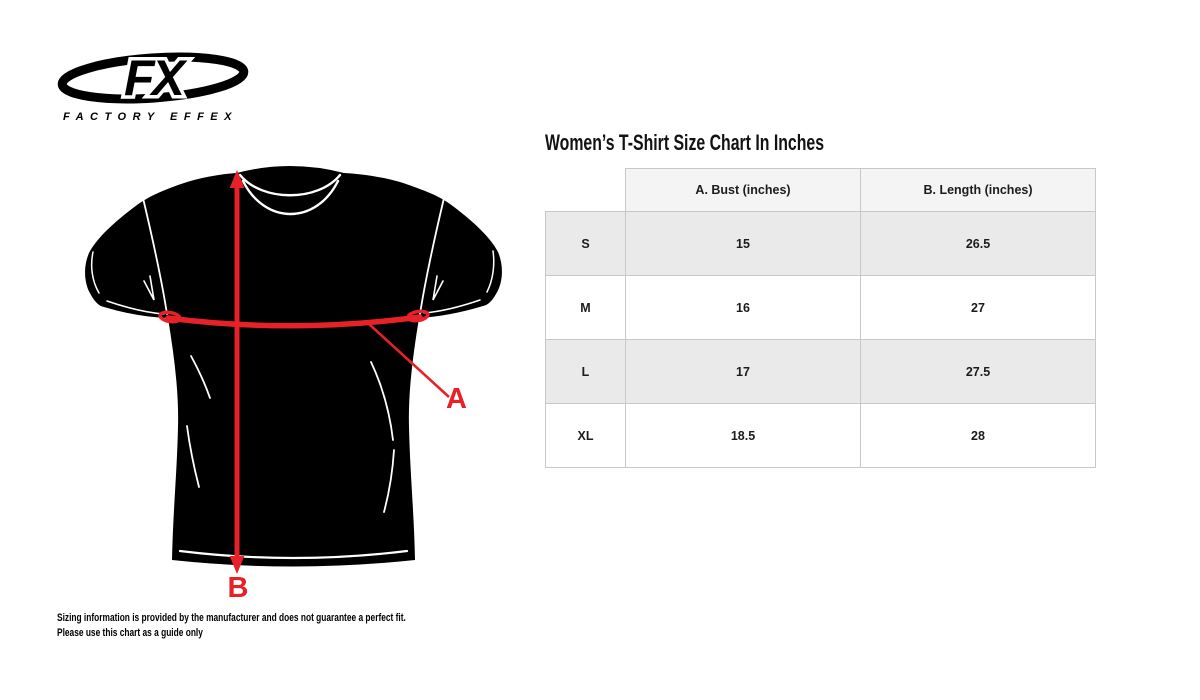 Image resolution: width=1200 pixels, height=700 pixels. What do you see at coordinates (978, 371) in the screenshot?
I see `length-cell: 27.5` at bounding box center [978, 371].